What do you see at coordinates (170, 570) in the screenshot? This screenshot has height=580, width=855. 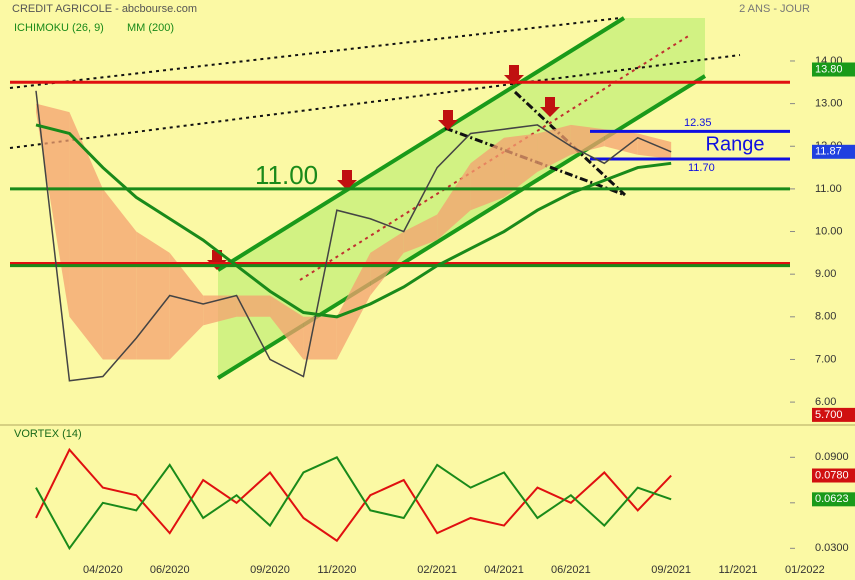 I see `x-tick-label: 06/2020` at bounding box center [170, 570].